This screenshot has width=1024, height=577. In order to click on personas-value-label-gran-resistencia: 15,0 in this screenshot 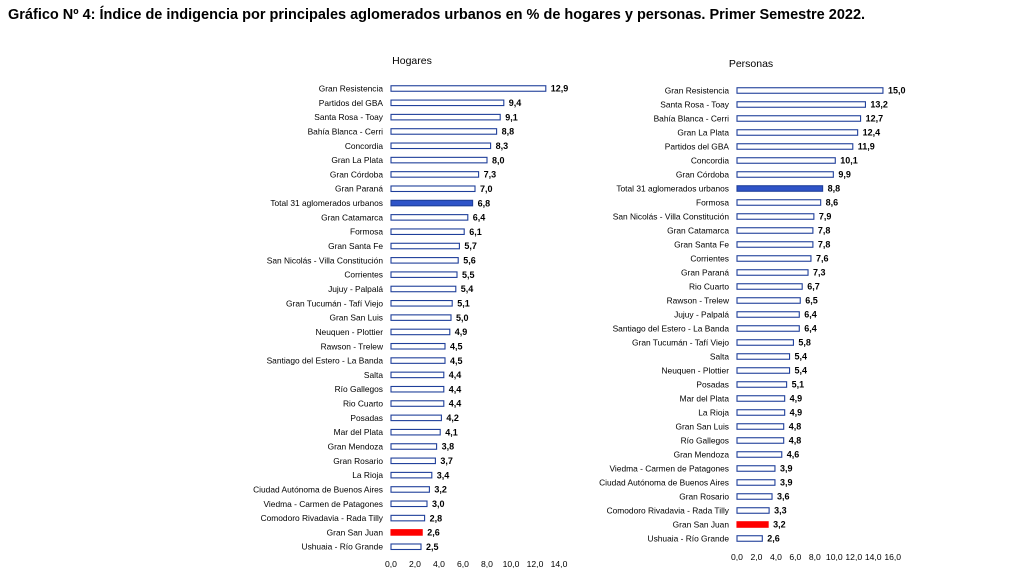, I will do `click(897, 91)`.